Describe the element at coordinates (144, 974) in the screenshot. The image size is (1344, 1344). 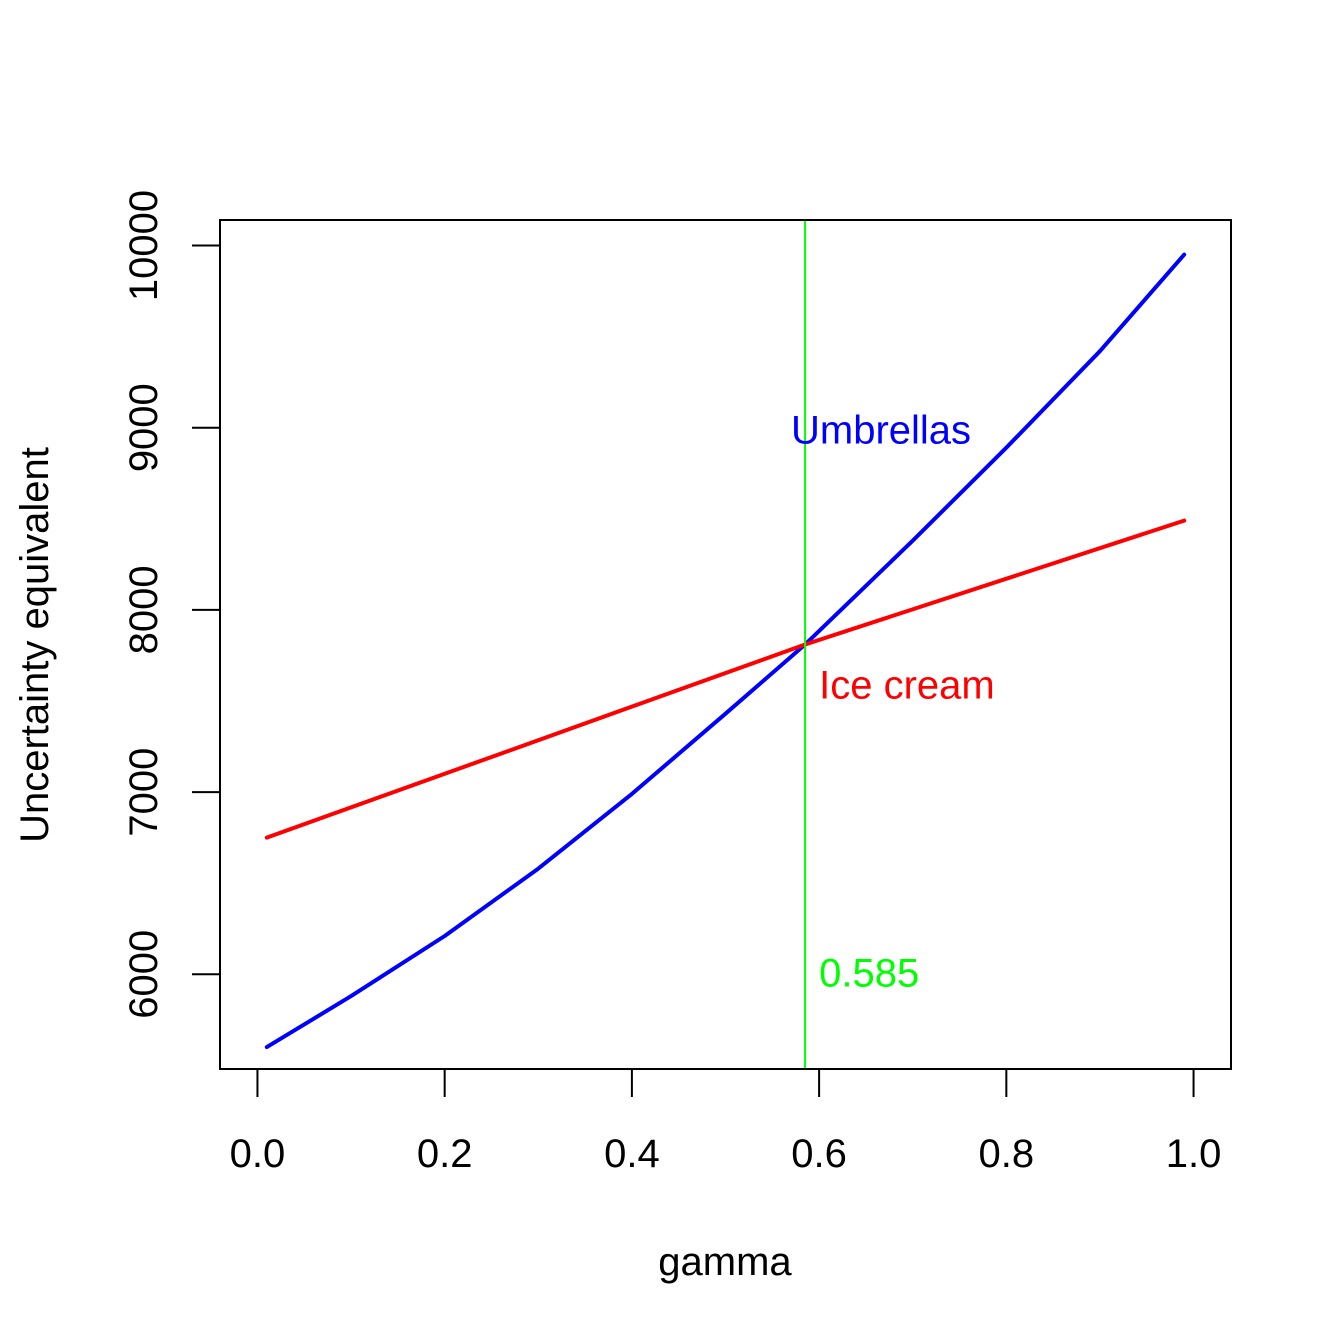
I see `y-tick-label-0: 6000` at that location.